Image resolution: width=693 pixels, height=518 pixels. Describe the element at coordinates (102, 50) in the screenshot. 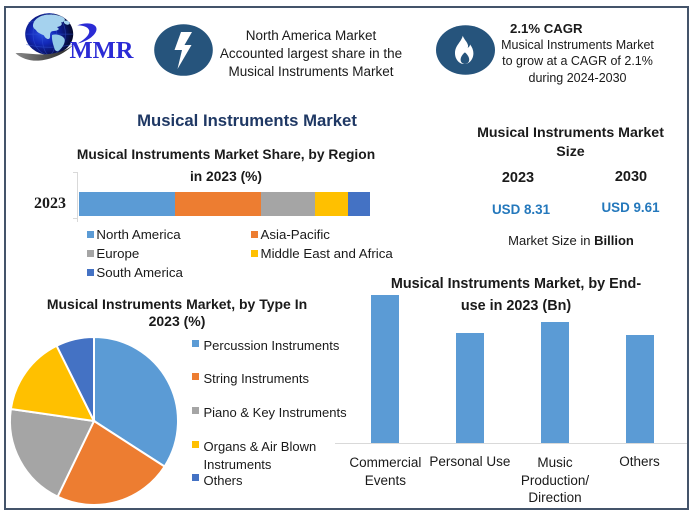

I see `svg-text: MMR` at that location.